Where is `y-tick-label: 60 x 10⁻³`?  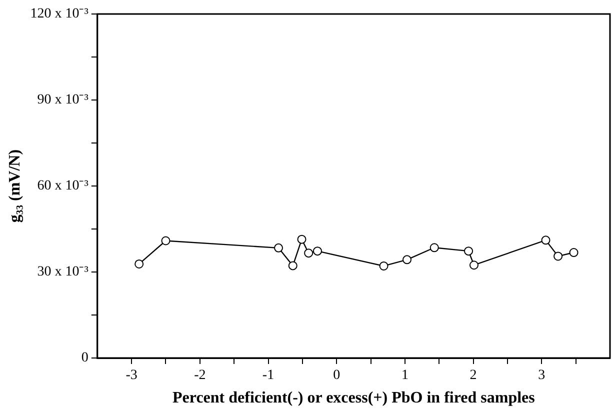
y-tick-label: 60 x 10⁻³ is located at coordinates (62, 186).